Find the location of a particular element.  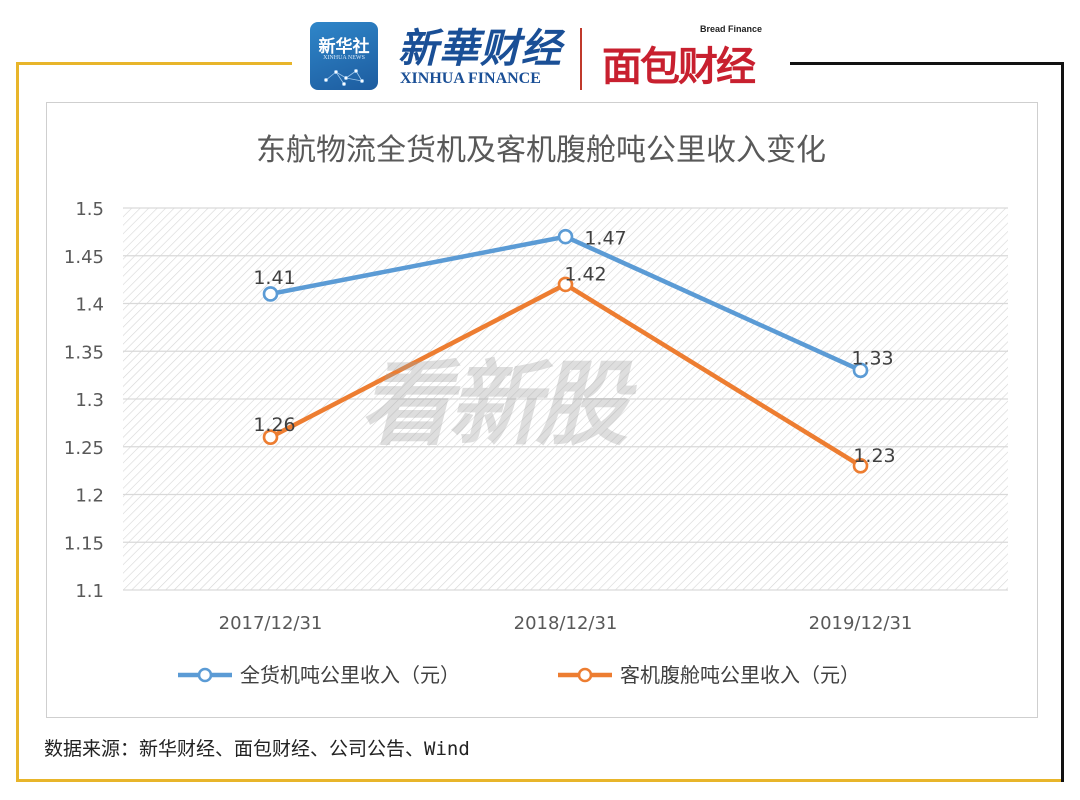

y-axis-ticks: 1.1 1.15 1.2 1.25 1.3 1.35 1.4 1.45 1.5 is located at coordinates (84, 400).